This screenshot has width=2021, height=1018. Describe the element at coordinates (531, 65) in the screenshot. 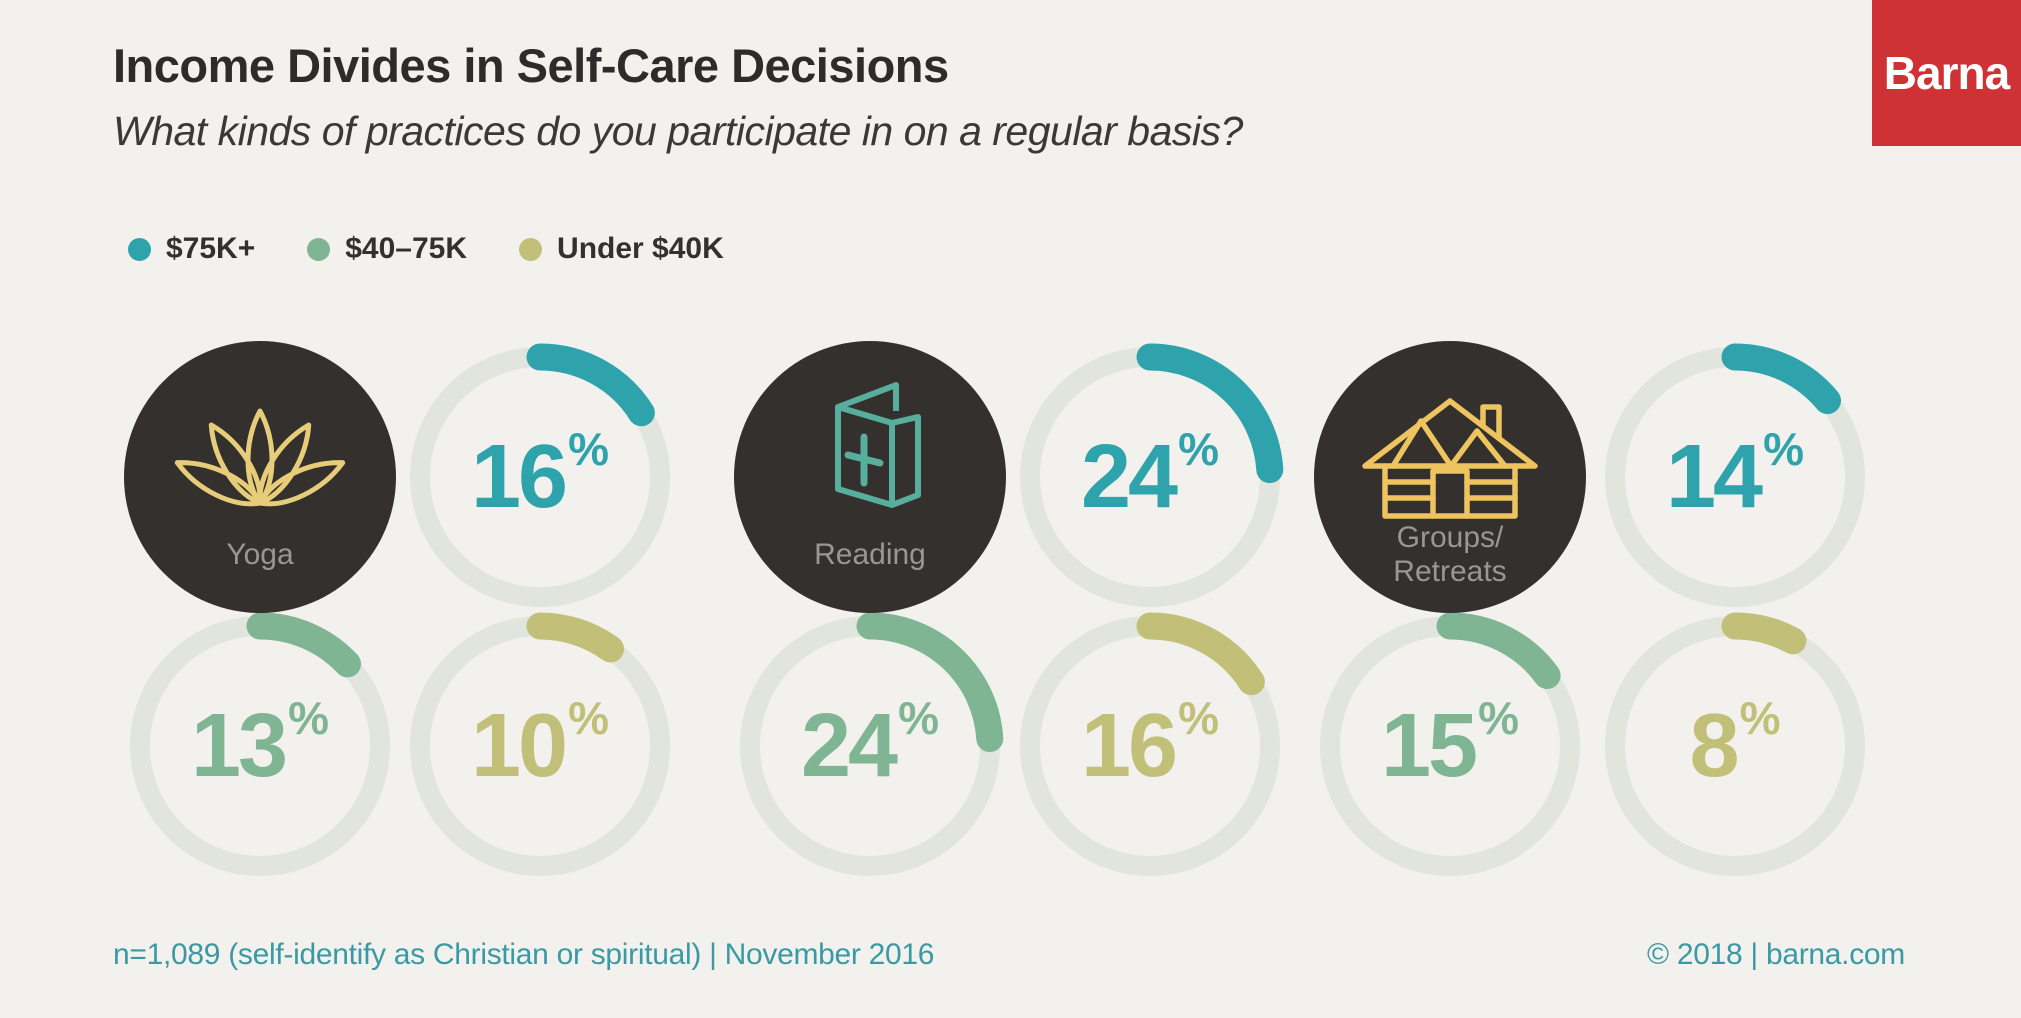

I see `page-title: Income Divides in Self-Care Decisions` at that location.